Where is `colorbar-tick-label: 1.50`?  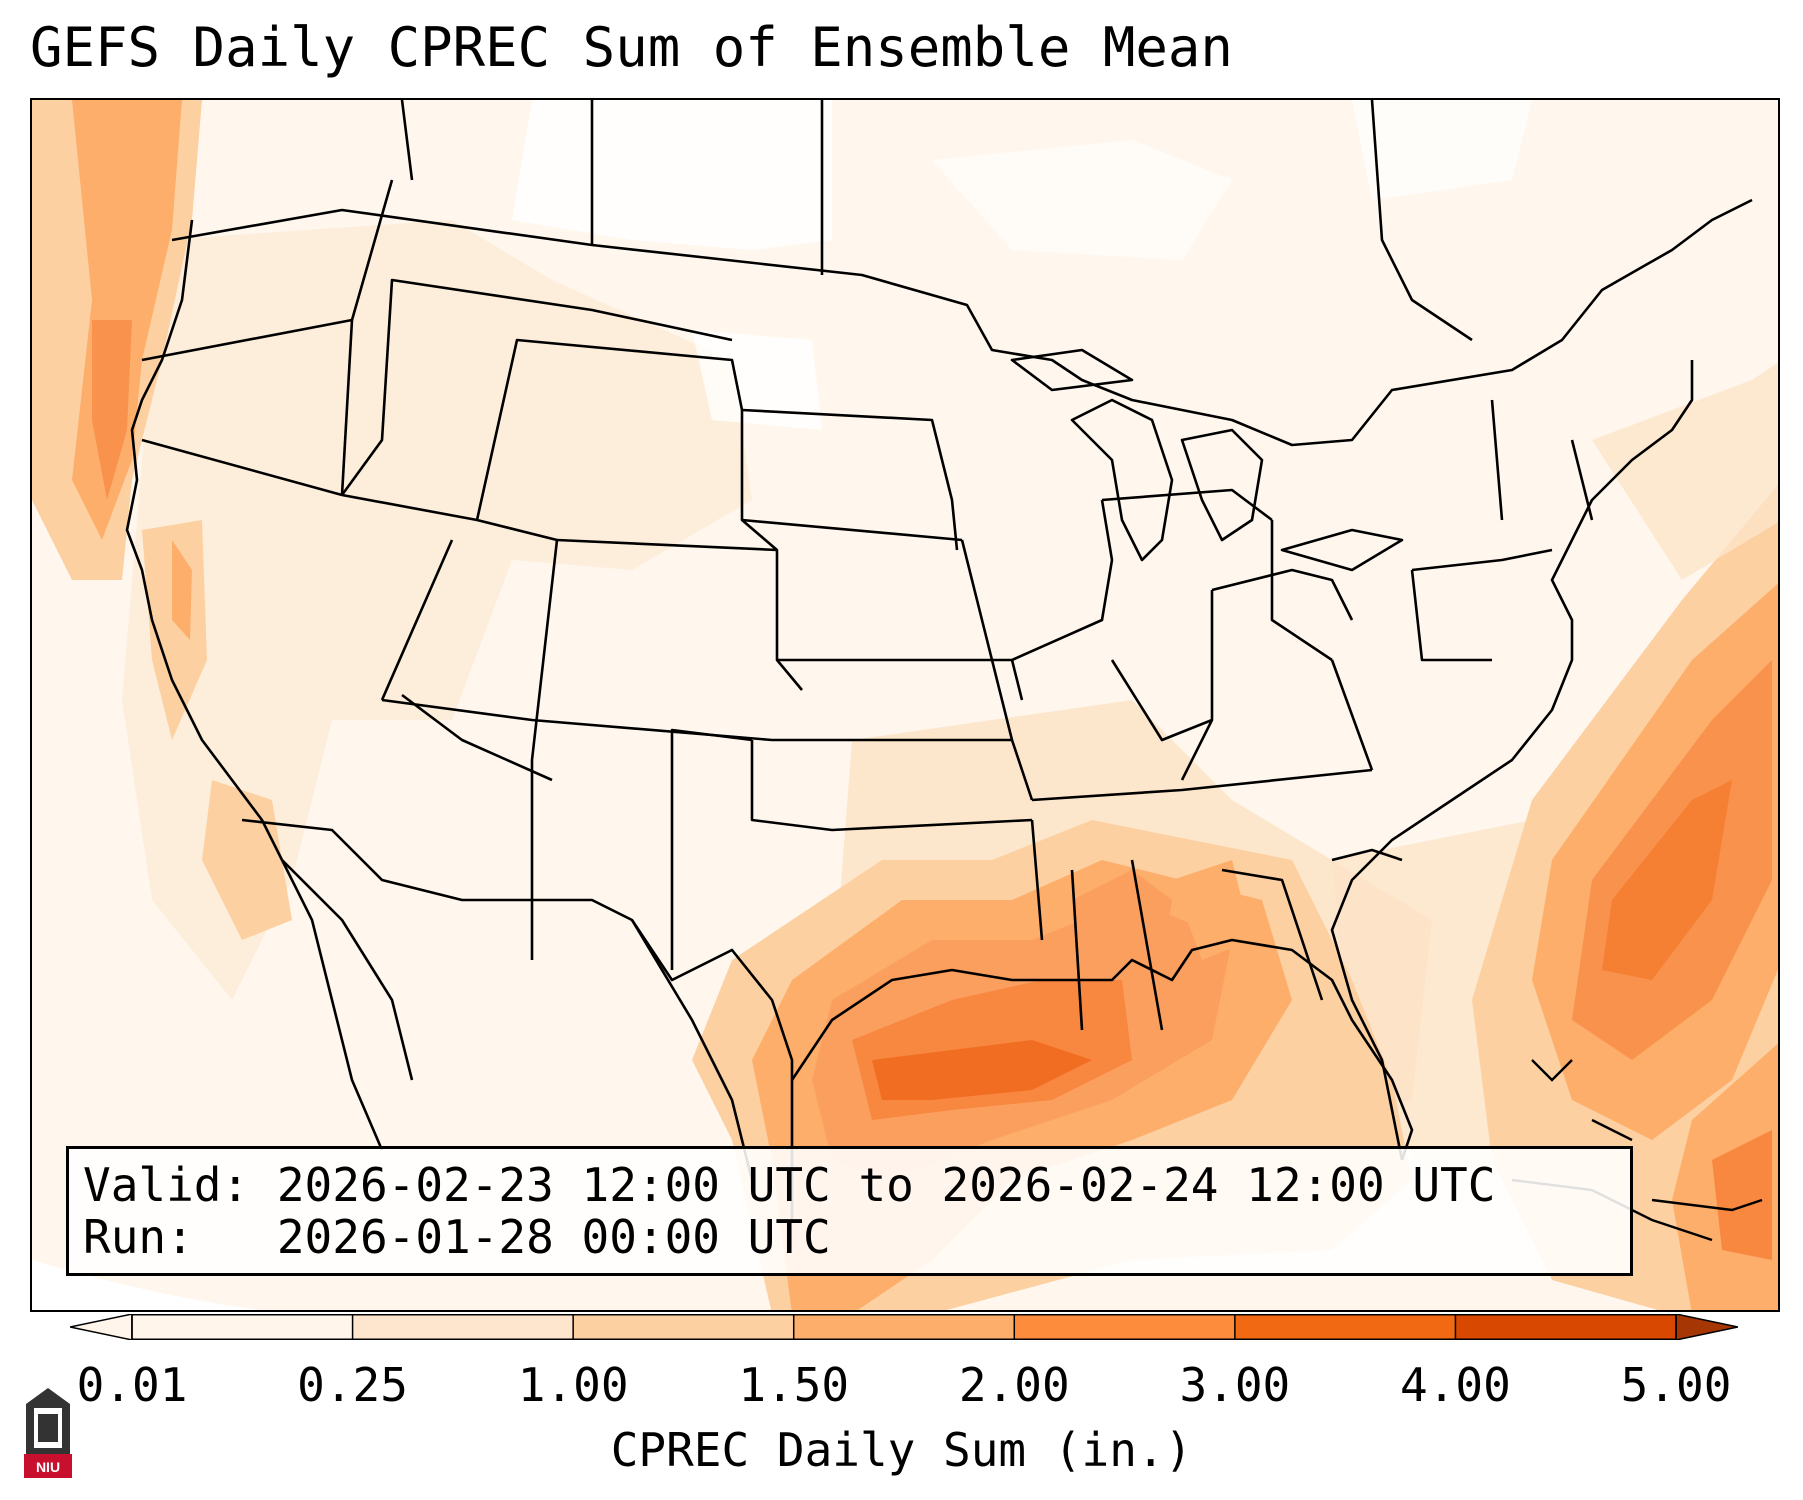 colorbar-tick-label: 1.50 is located at coordinates (794, 1385).